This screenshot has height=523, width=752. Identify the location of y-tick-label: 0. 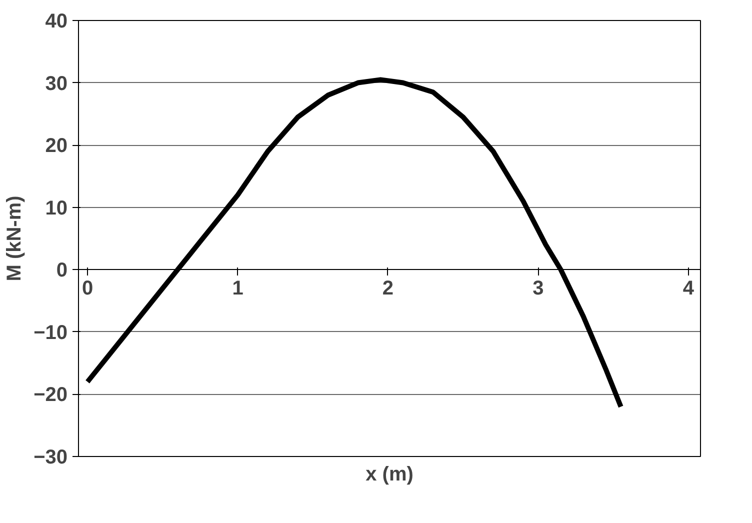
(62, 271).